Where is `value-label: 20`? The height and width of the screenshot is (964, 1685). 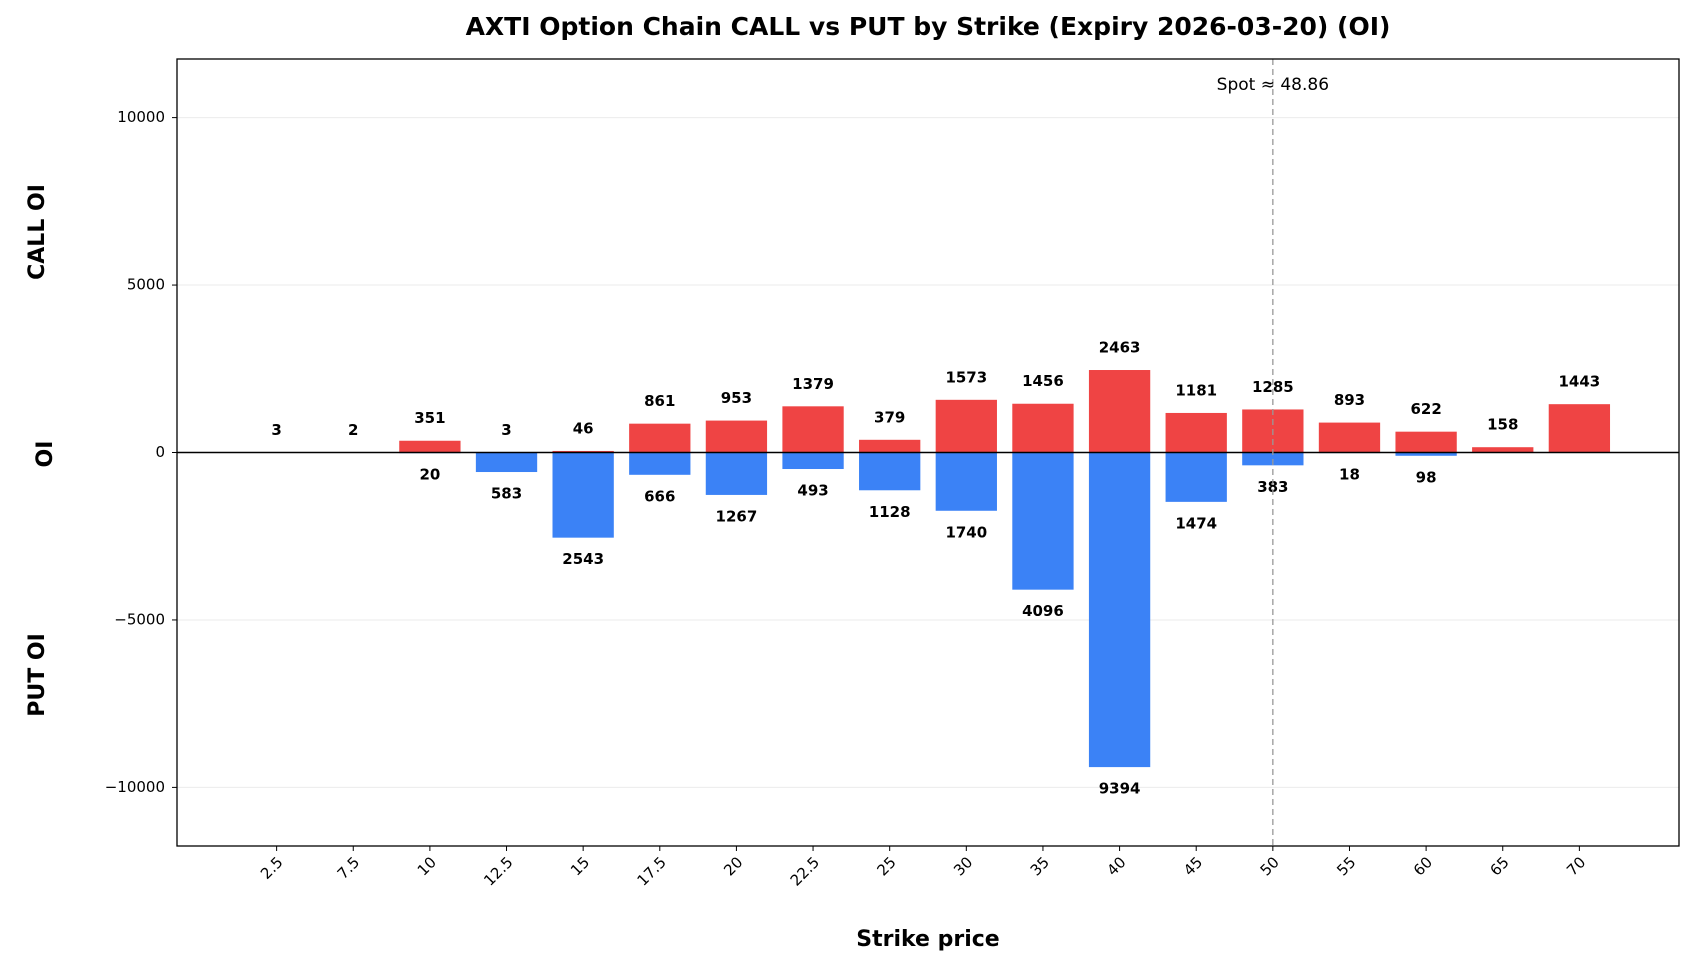 value-label: 20 is located at coordinates (429, 475).